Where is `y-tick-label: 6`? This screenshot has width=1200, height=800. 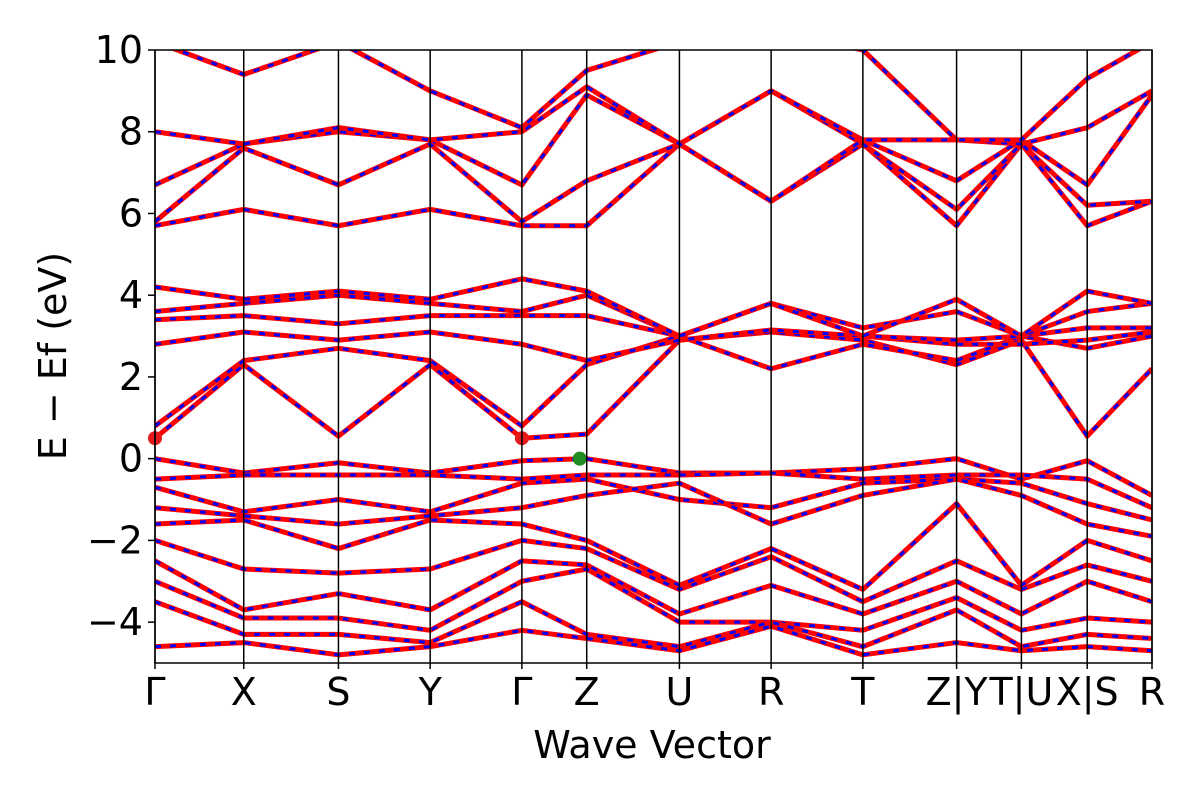 y-tick-label: 6 is located at coordinates (131, 213).